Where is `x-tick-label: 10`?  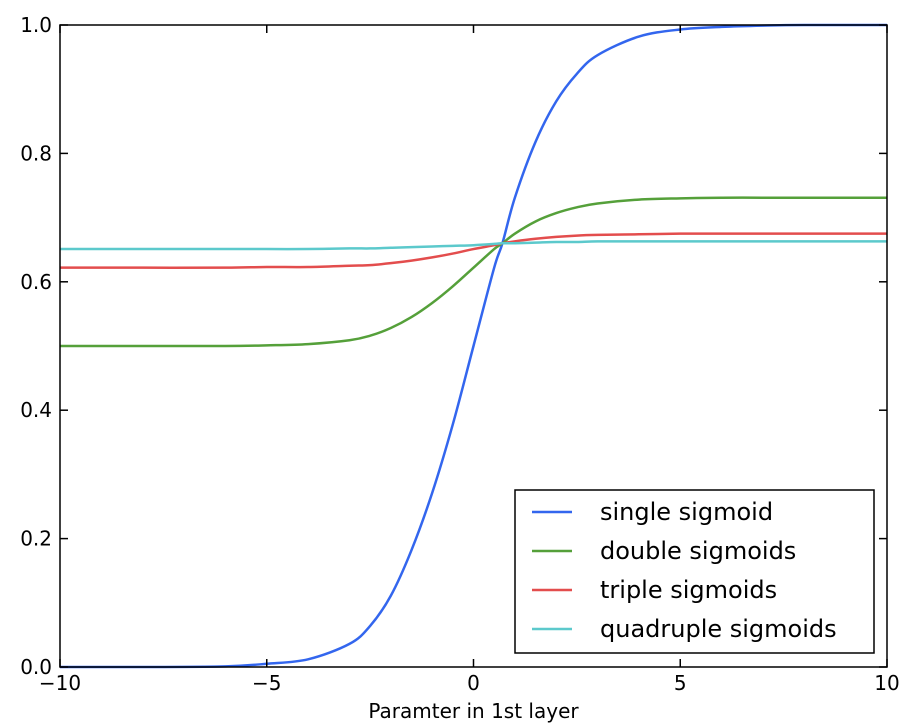
x-tick-label: 10 is located at coordinates (886, 683).